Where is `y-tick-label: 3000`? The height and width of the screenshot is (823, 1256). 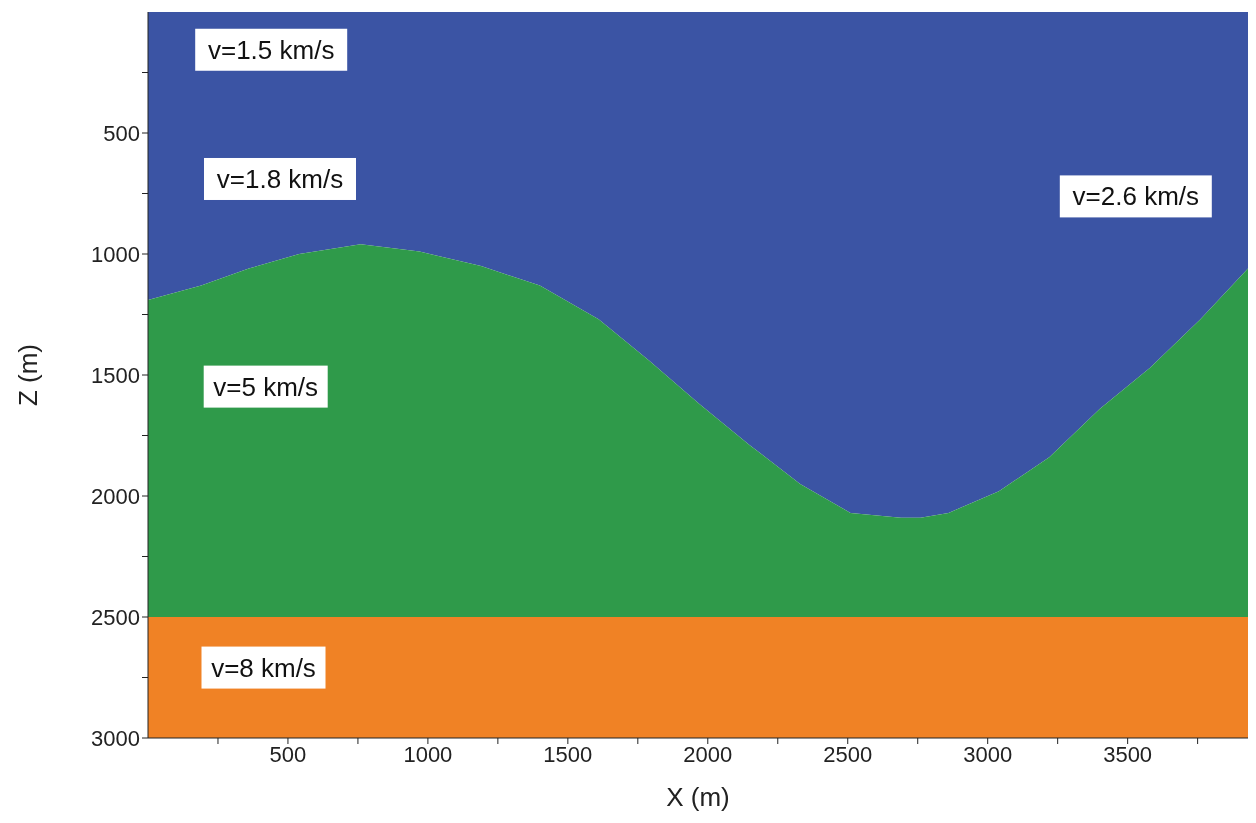
y-tick-label: 3000 is located at coordinates (115, 738).